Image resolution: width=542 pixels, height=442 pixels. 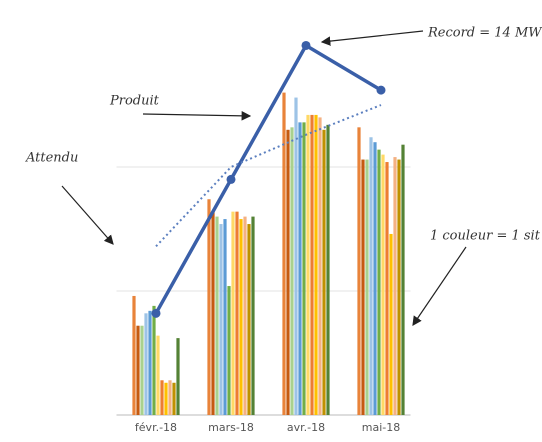 What do you see at coordinates (268, 176) in the screenshot?
I see `line` at bounding box center [268, 176].